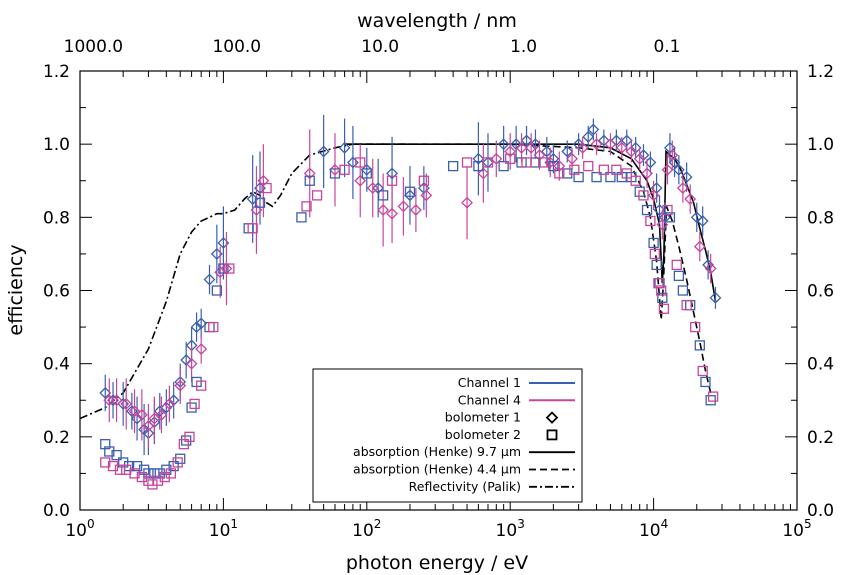  I want to click on x-tick-label: 10⁰, so click(79, 529).